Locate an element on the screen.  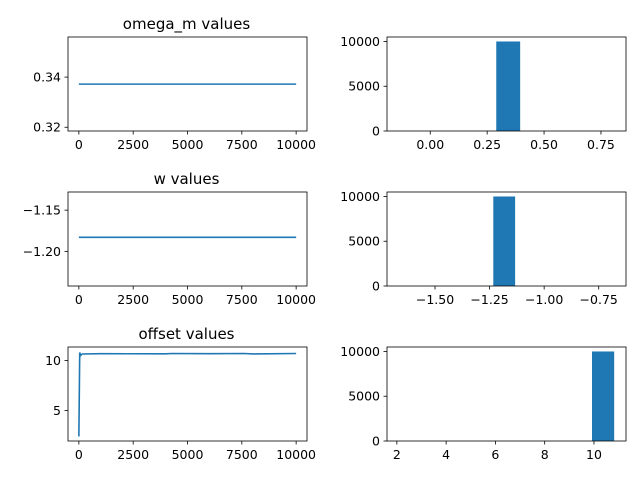
omega-m-hist-bar is located at coordinates (508, 86).